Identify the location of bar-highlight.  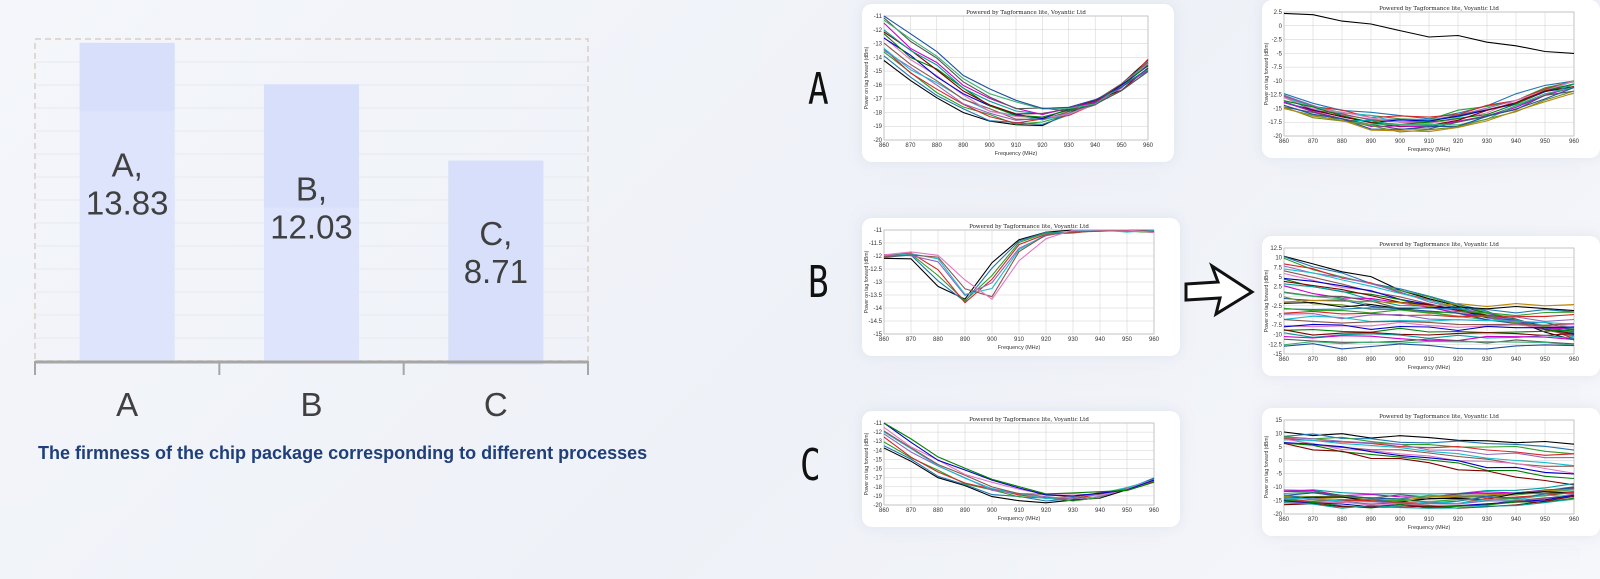
(496, 262).